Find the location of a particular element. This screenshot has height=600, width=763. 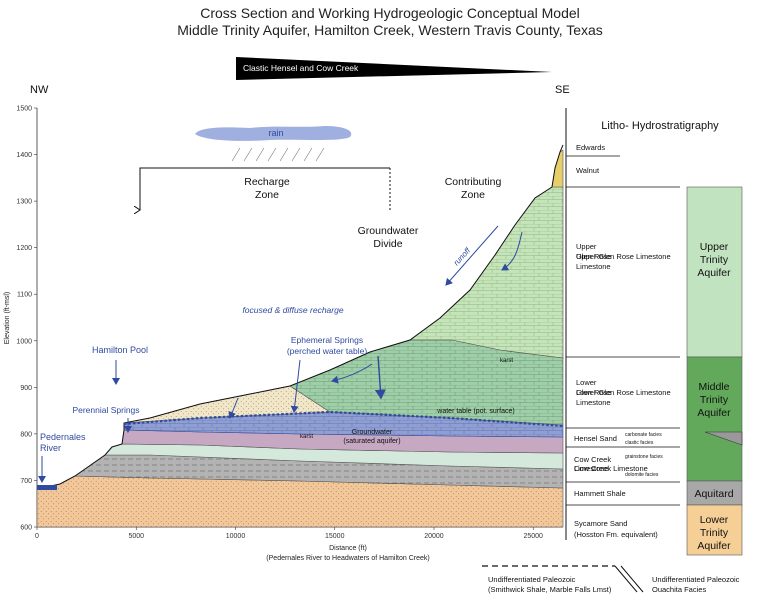

y-tick-label: 1500 is located at coordinates (24, 109).